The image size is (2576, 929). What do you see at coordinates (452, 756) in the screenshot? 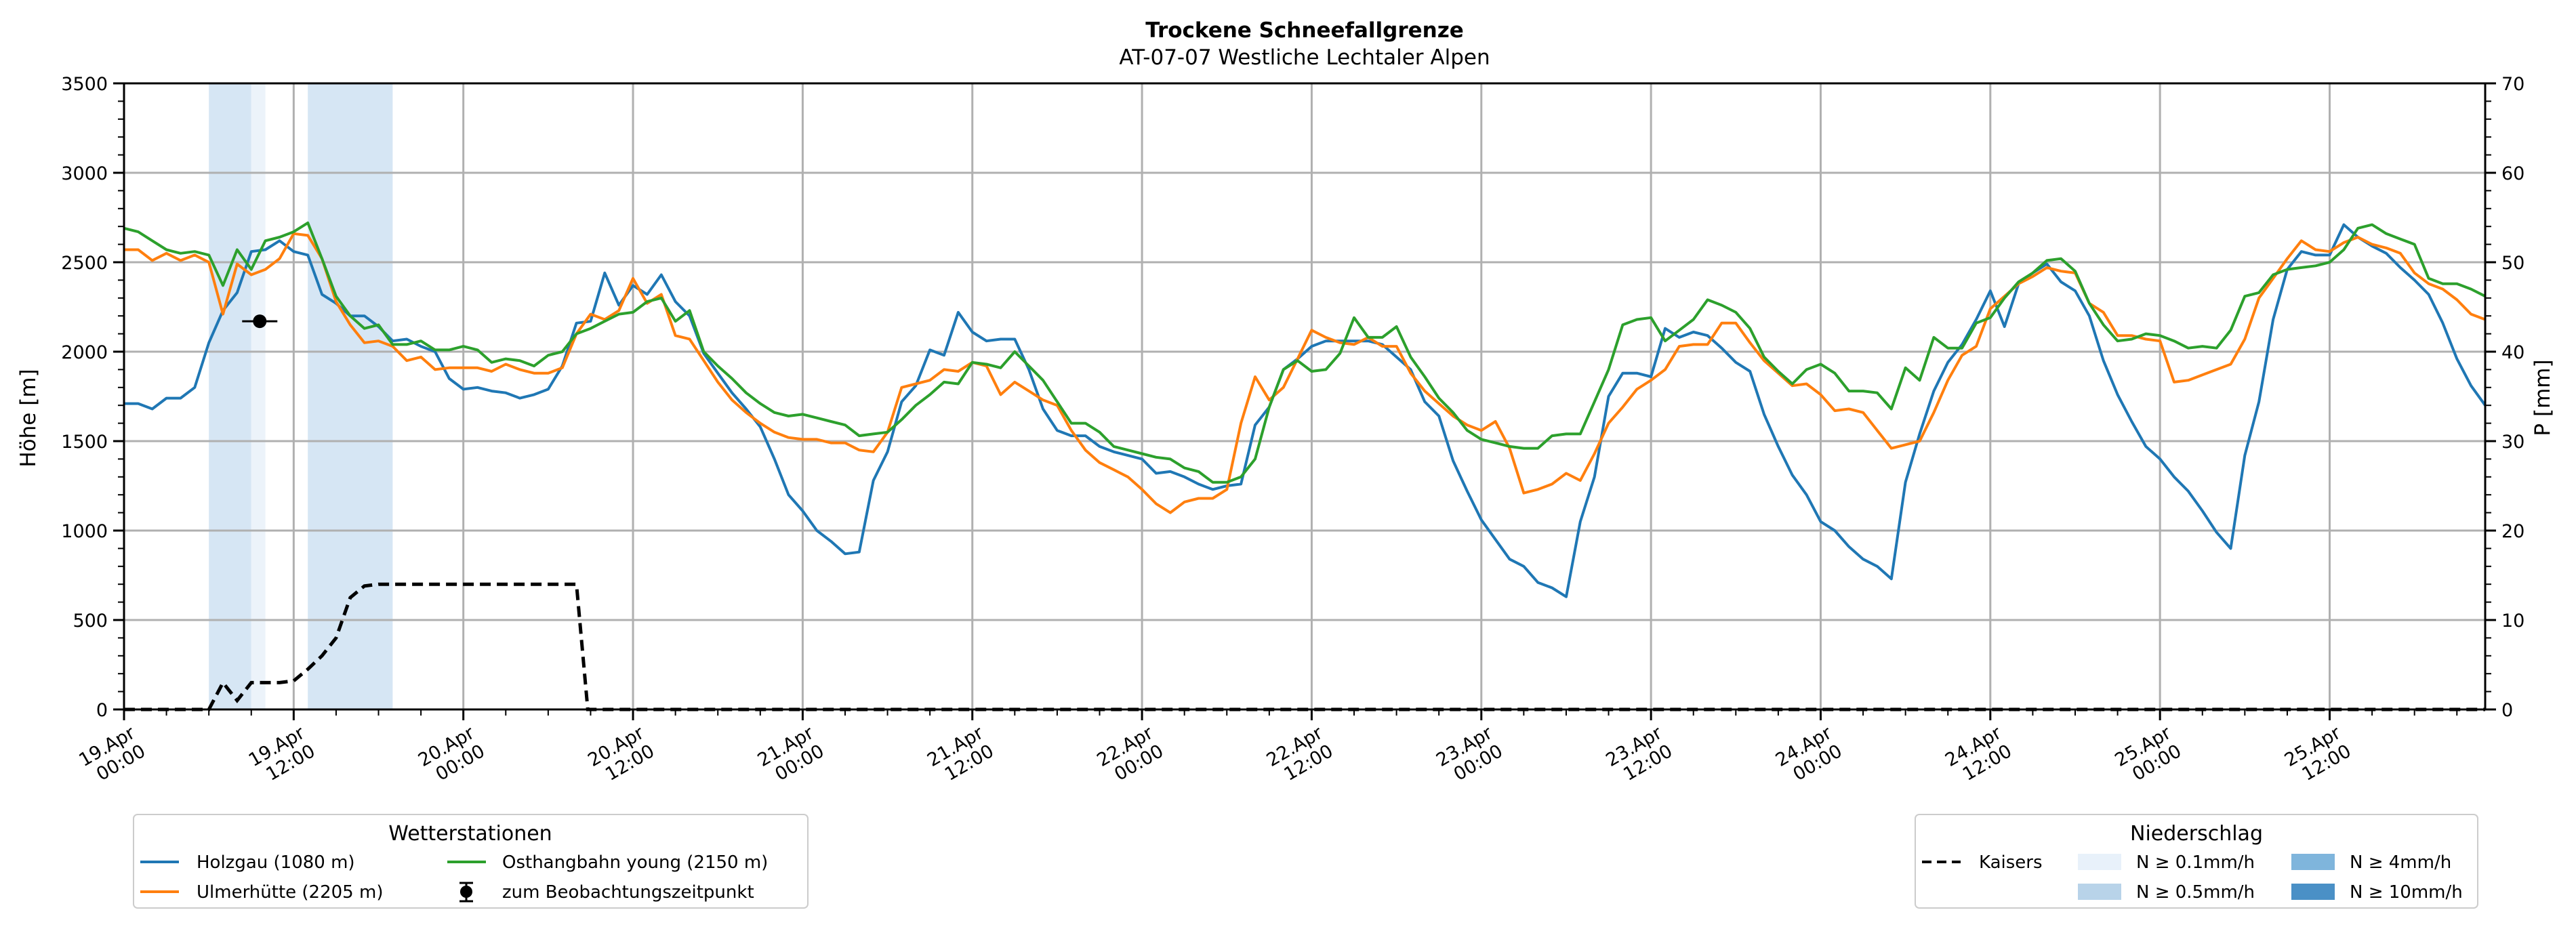
I see `x-tick-label-2: 20.Apr00:00` at bounding box center [452, 756].